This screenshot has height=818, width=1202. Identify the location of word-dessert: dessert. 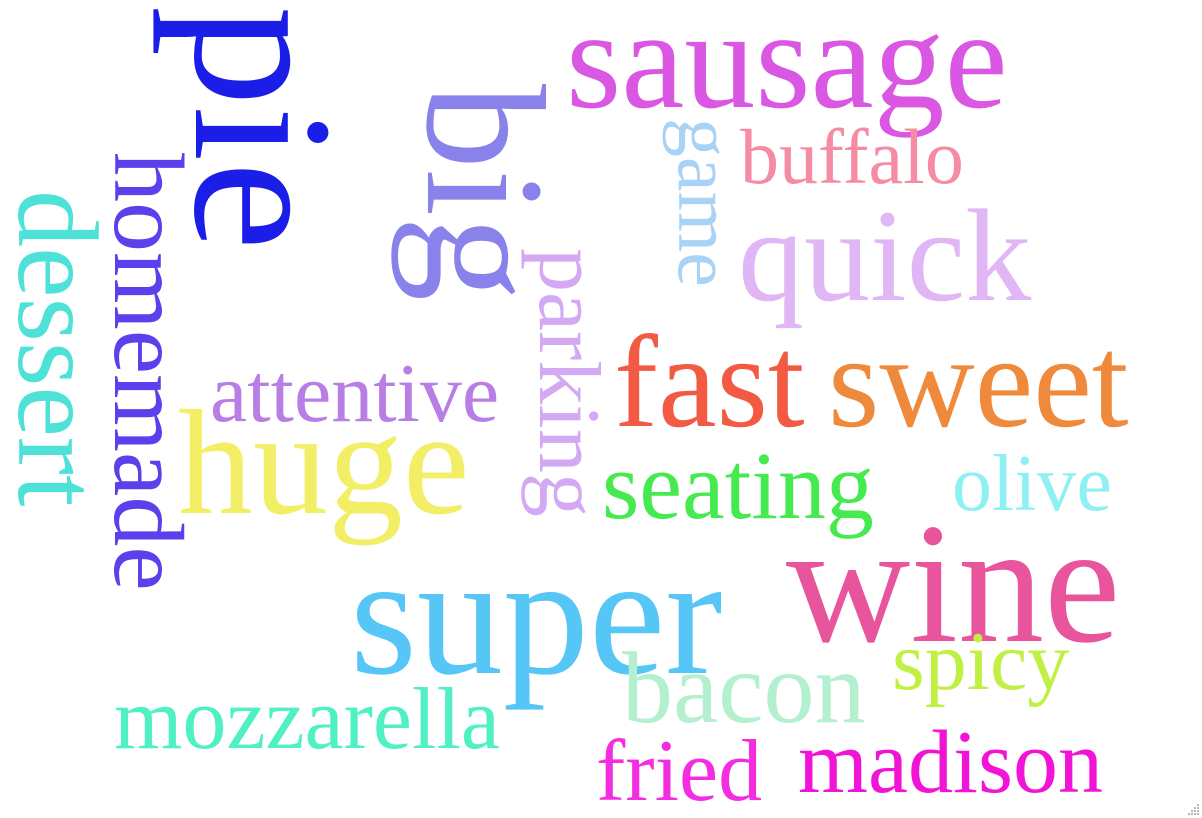
(60, 348).